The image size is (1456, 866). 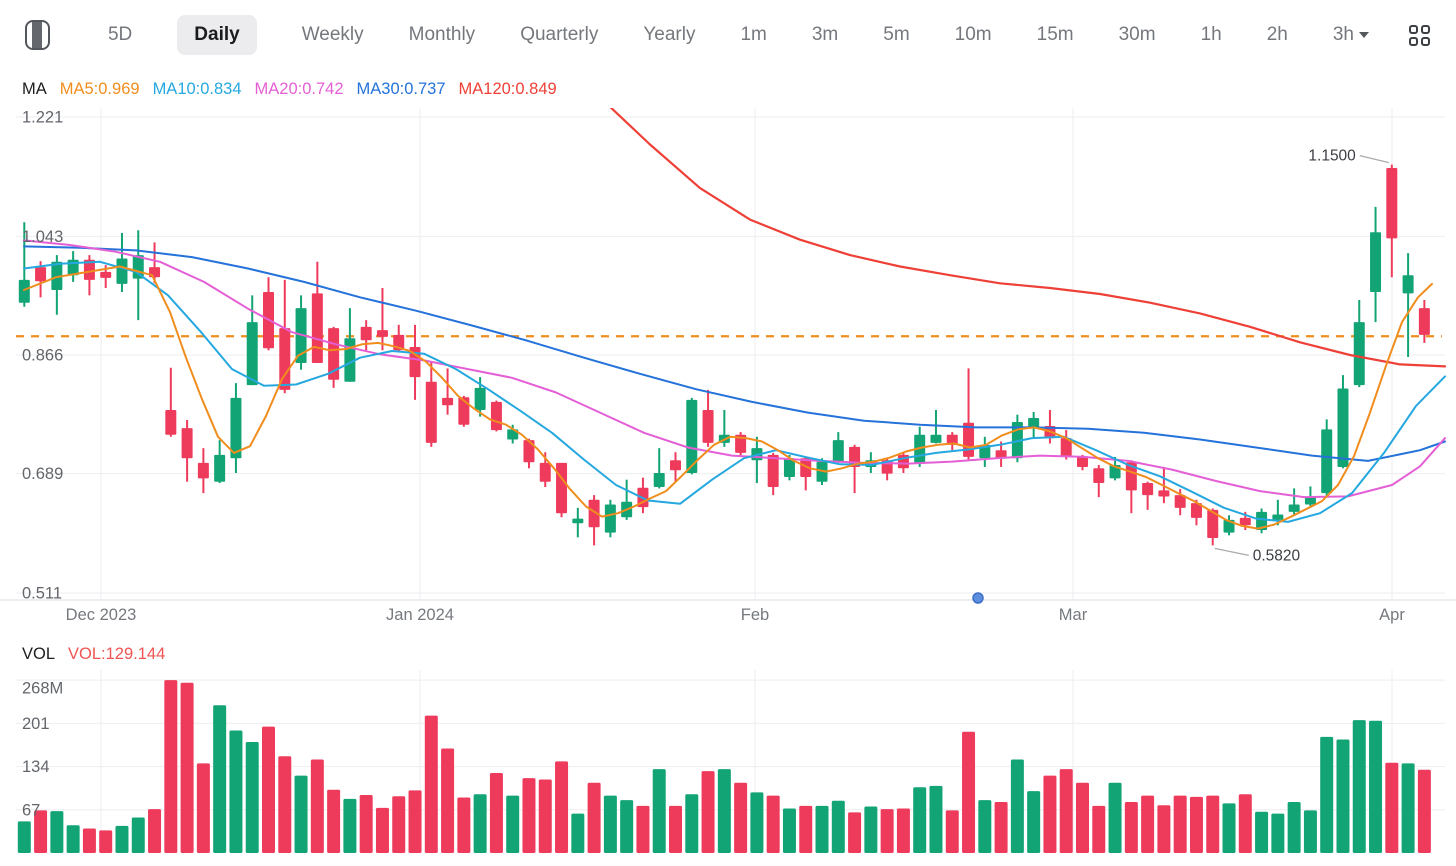 What do you see at coordinates (42, 118) in the screenshot?
I see `price-tick-label: 1.221` at bounding box center [42, 118].